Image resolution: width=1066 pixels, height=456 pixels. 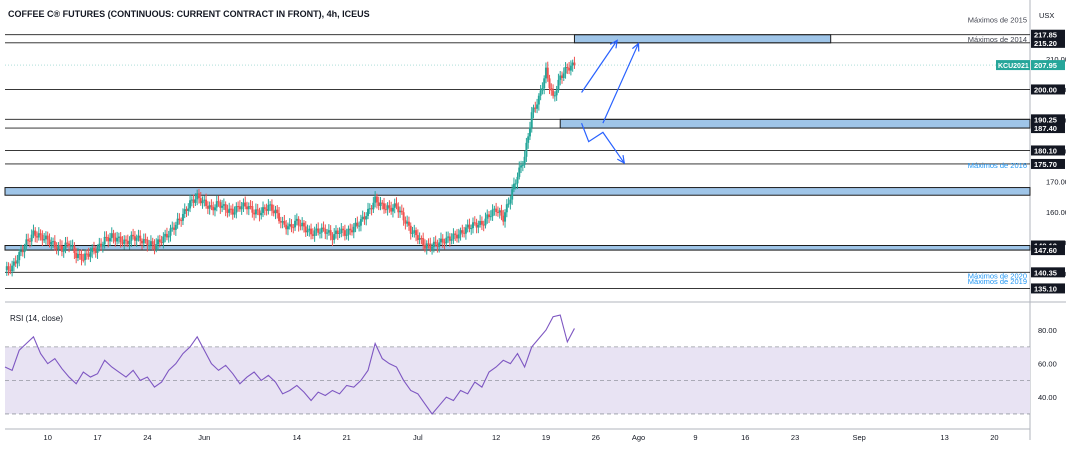 I want to click on level-tag-label: 147.60, so click(x=1045, y=250).